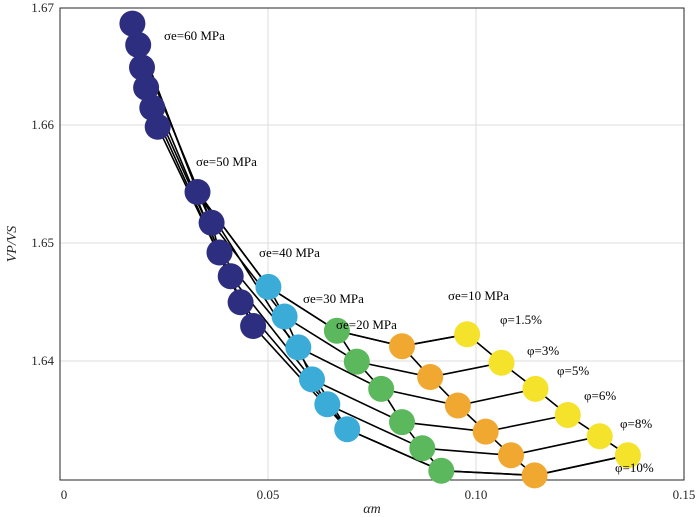  Describe the element at coordinates (42, 360) in the screenshot. I see `y-tick-label: 1.64` at that location.